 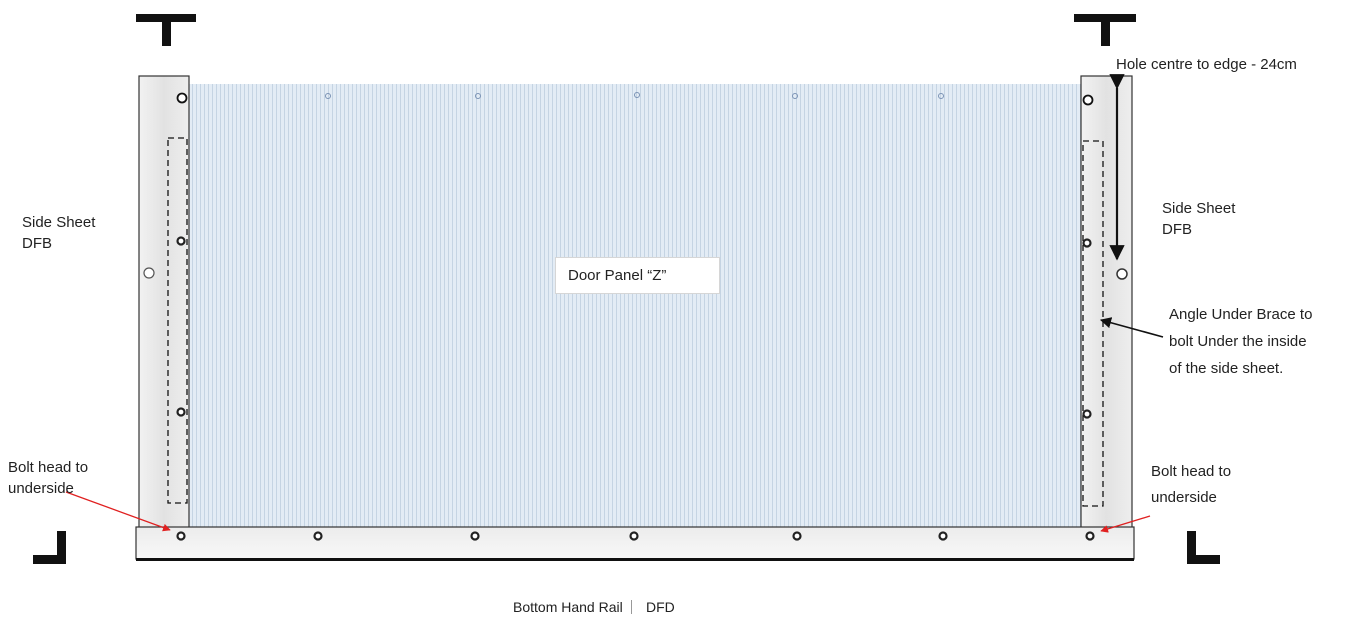 What do you see at coordinates (1238, 341) in the screenshot?
I see `angle-brace-label-line2: bolt Under the inside` at bounding box center [1238, 341].